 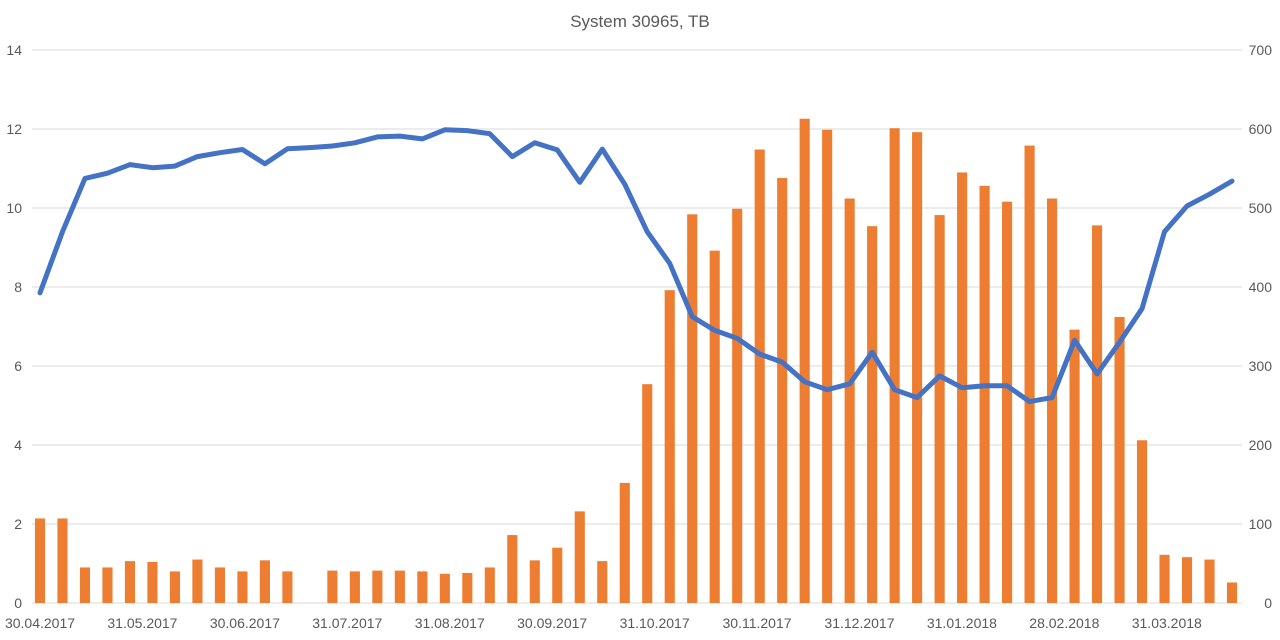 I want to click on y-right-tick-label: 0, so click(x=1268, y=603).